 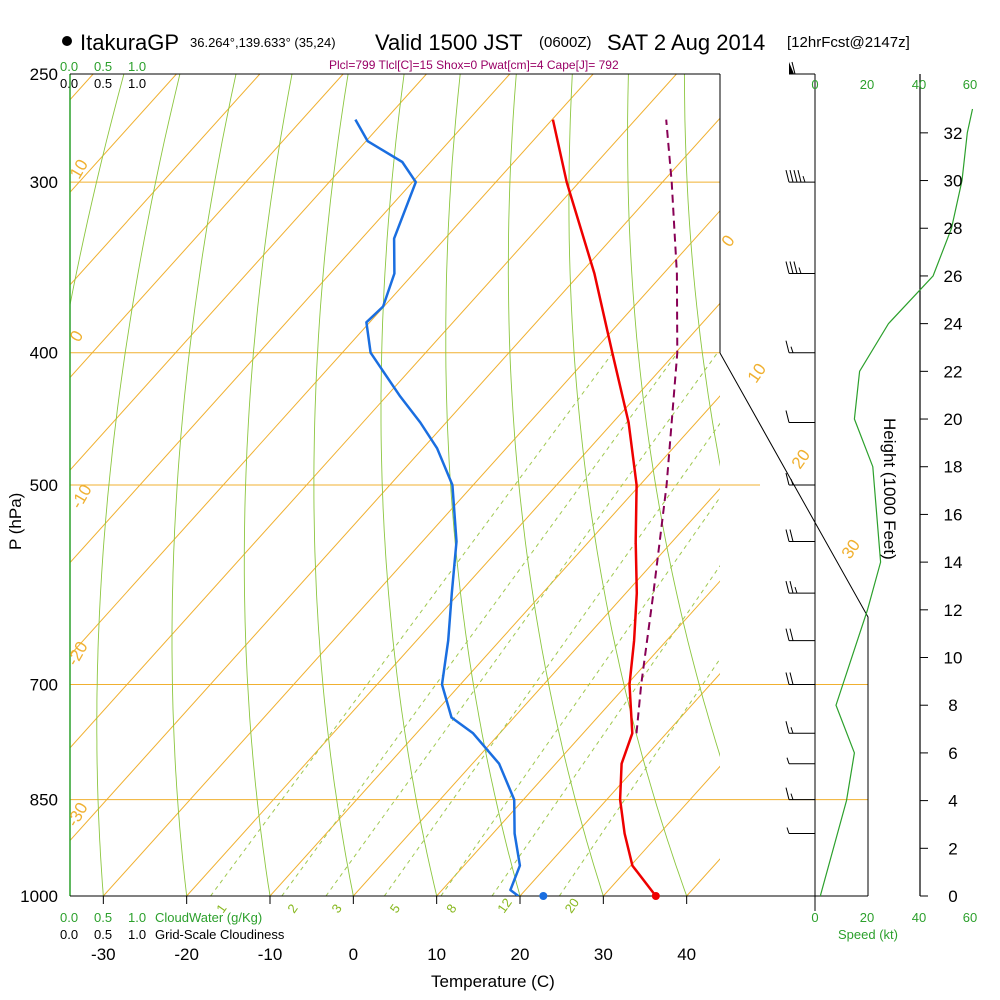 I want to click on cloud-scale-top-green-0: 0.0, so click(x=69, y=66).